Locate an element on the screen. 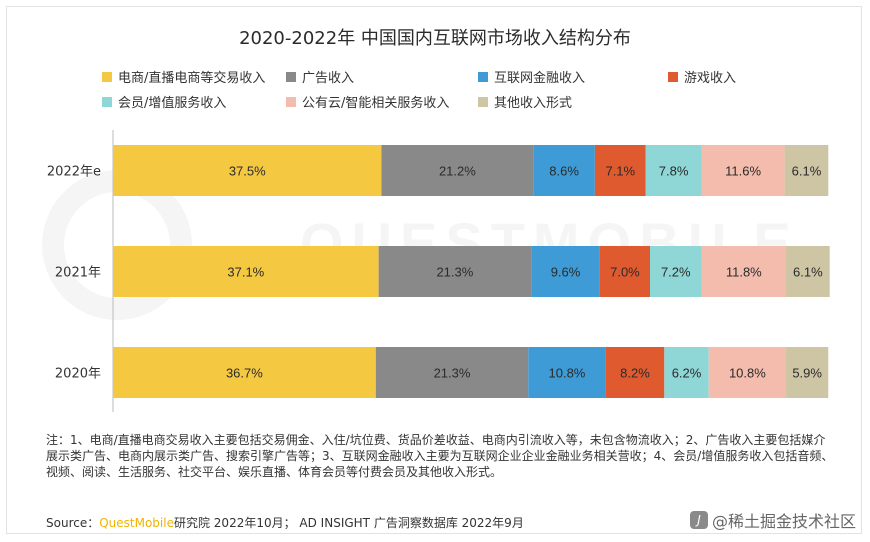 The image size is (870, 542). legend-item: 公有云/智能相关服务收入 is located at coordinates (367, 101).